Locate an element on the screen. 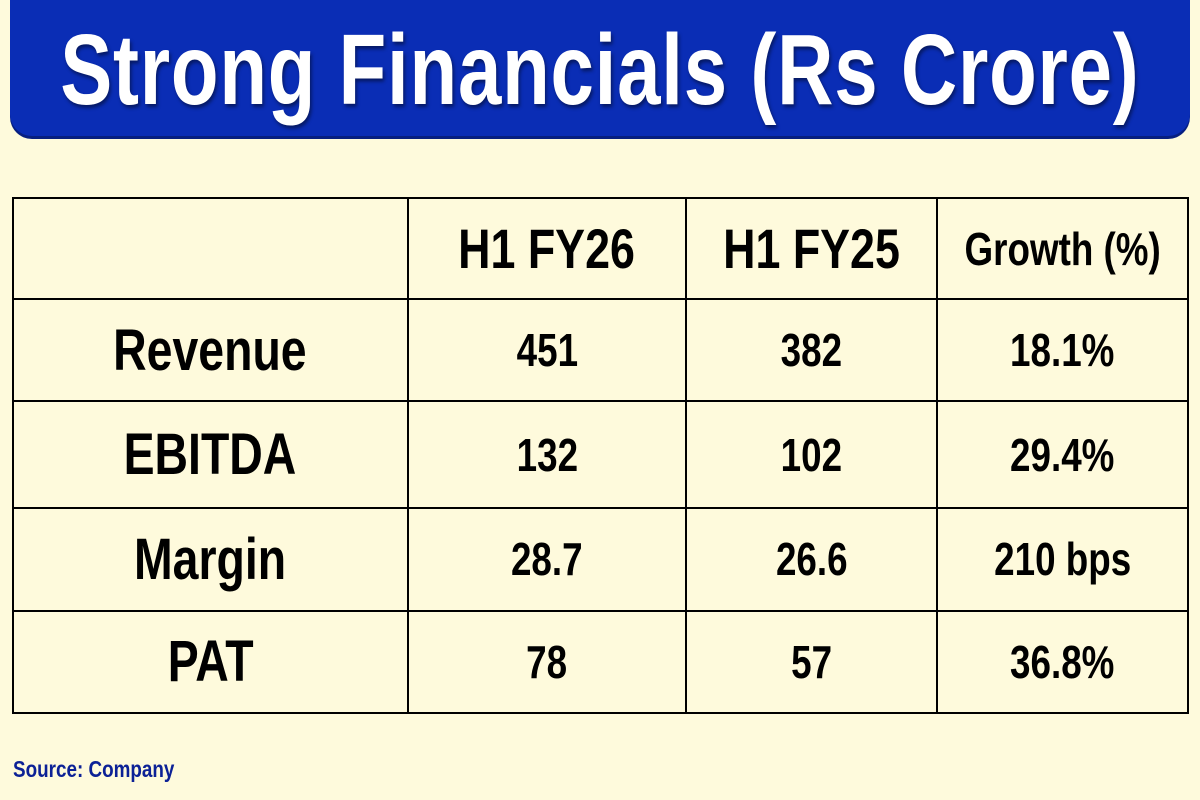  header-row: H1 FY26 H1 FY25 Growth (%) is located at coordinates (600, 248).